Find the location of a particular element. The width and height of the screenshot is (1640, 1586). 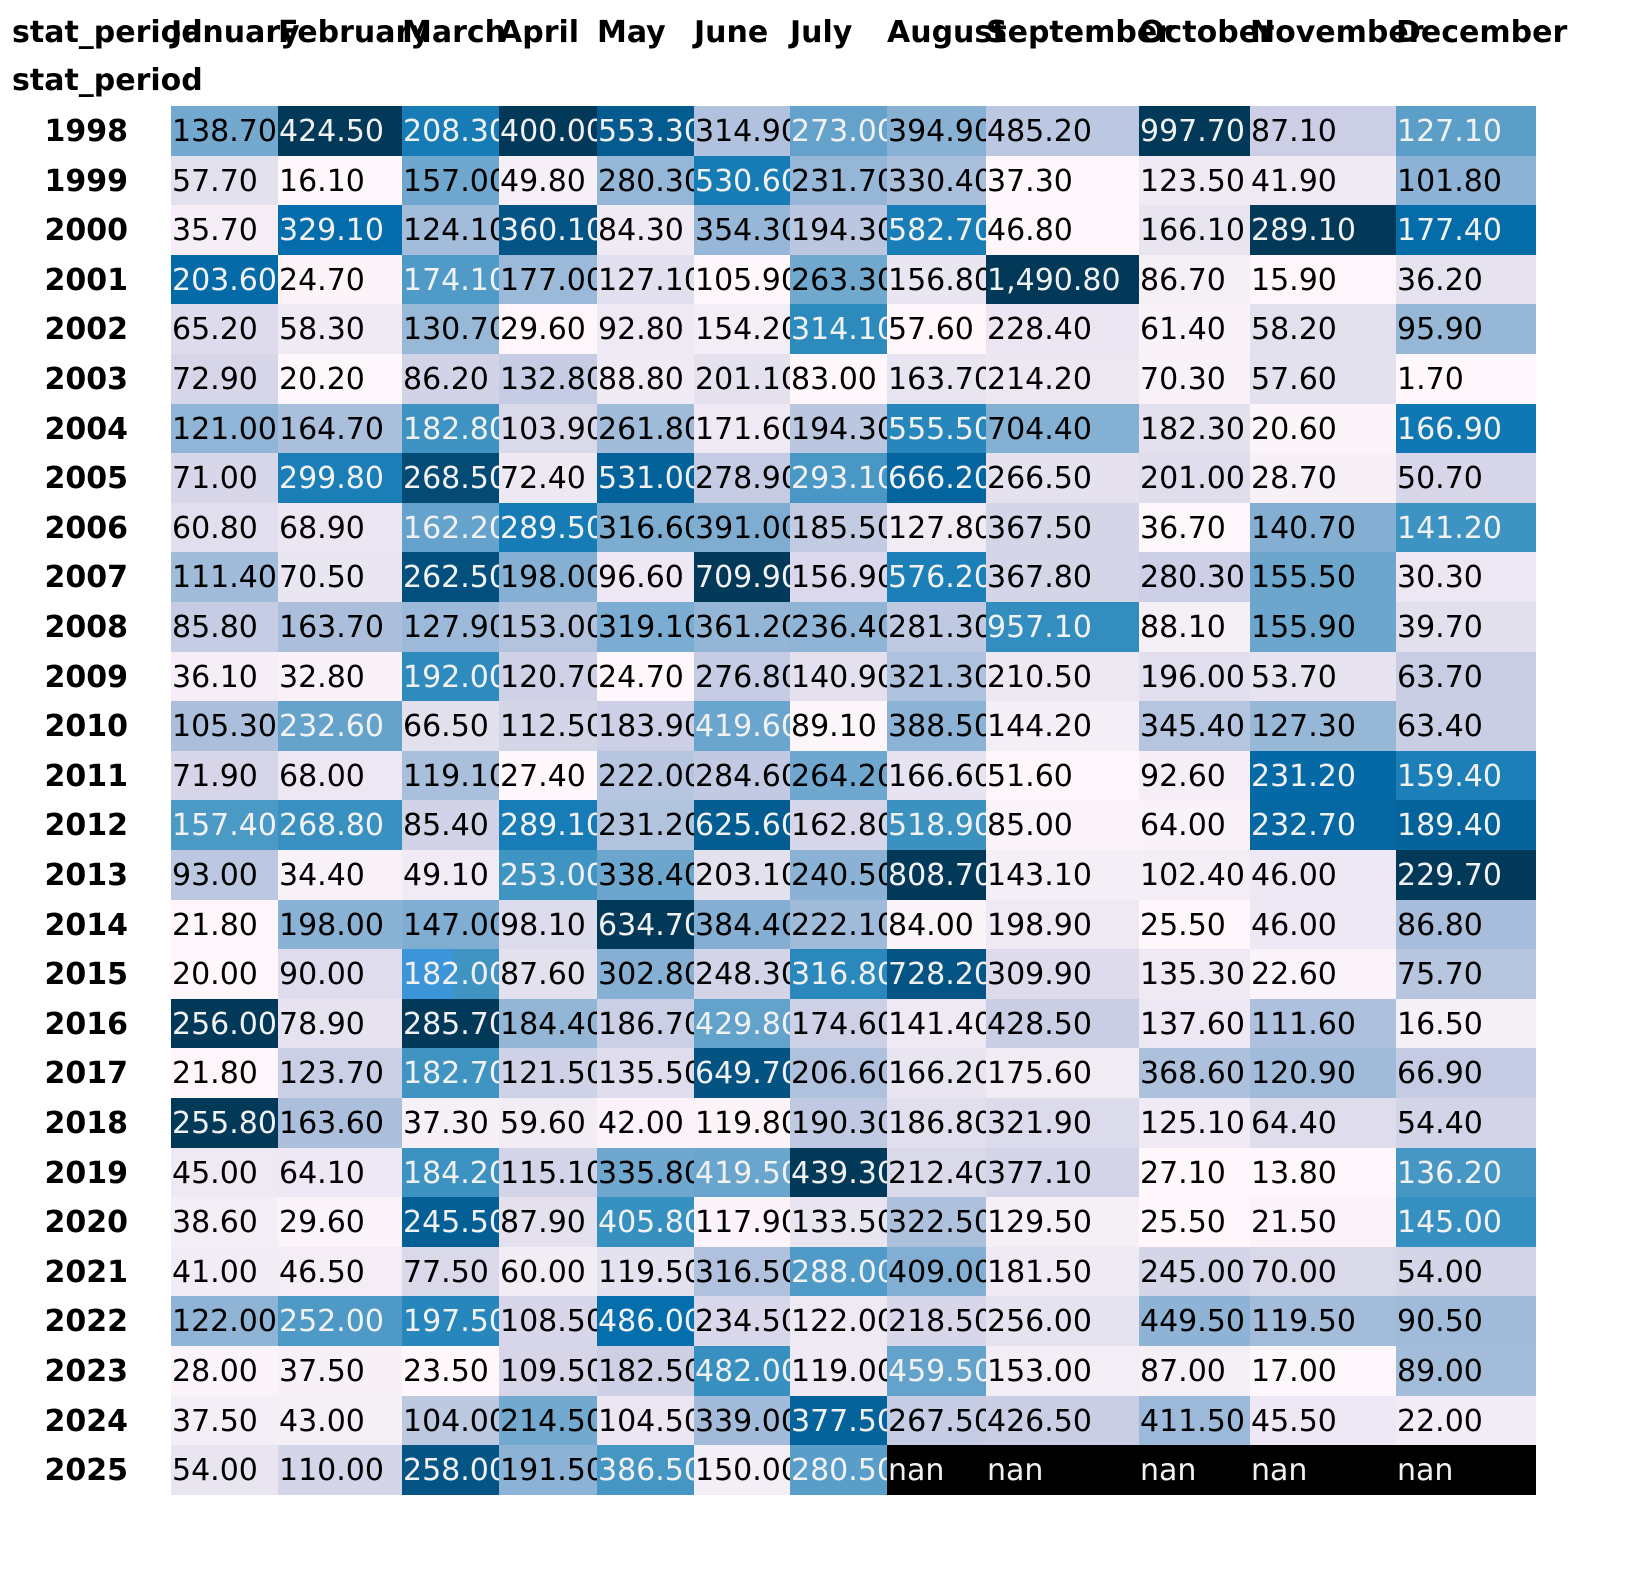

heatmap-cell: 210.50 is located at coordinates (1062, 676).